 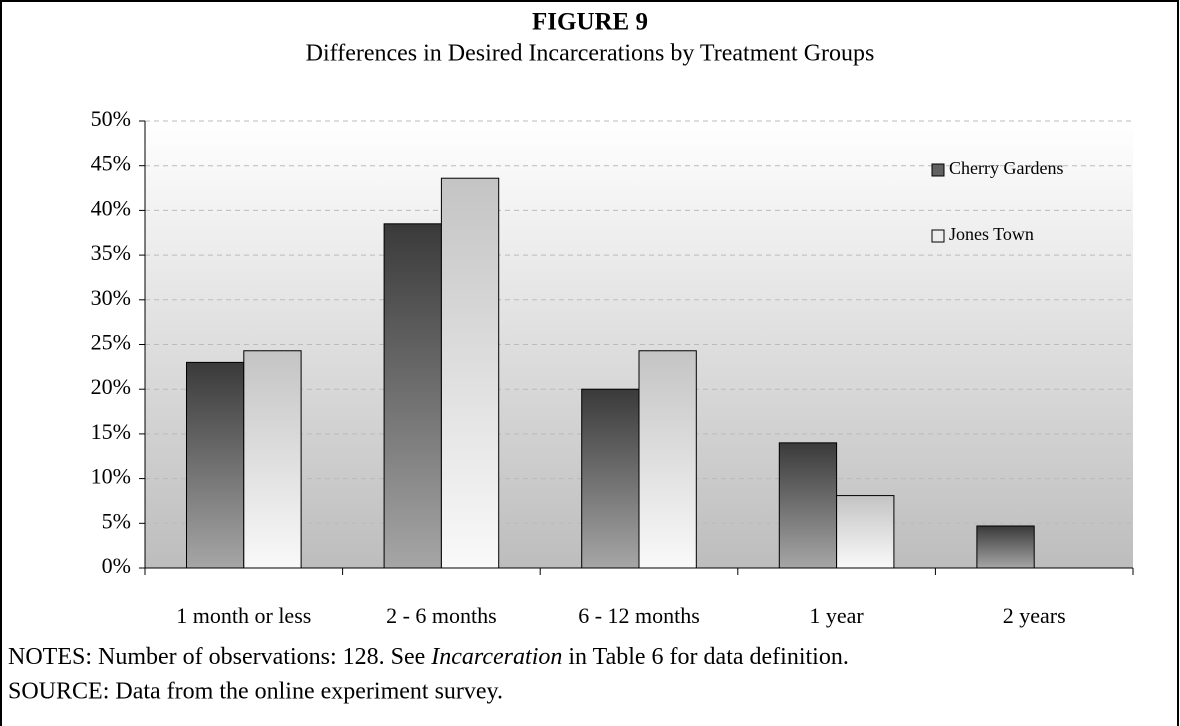 What do you see at coordinates (1006, 168) in the screenshot?
I see `legend-label: Cherry Gardens` at bounding box center [1006, 168].